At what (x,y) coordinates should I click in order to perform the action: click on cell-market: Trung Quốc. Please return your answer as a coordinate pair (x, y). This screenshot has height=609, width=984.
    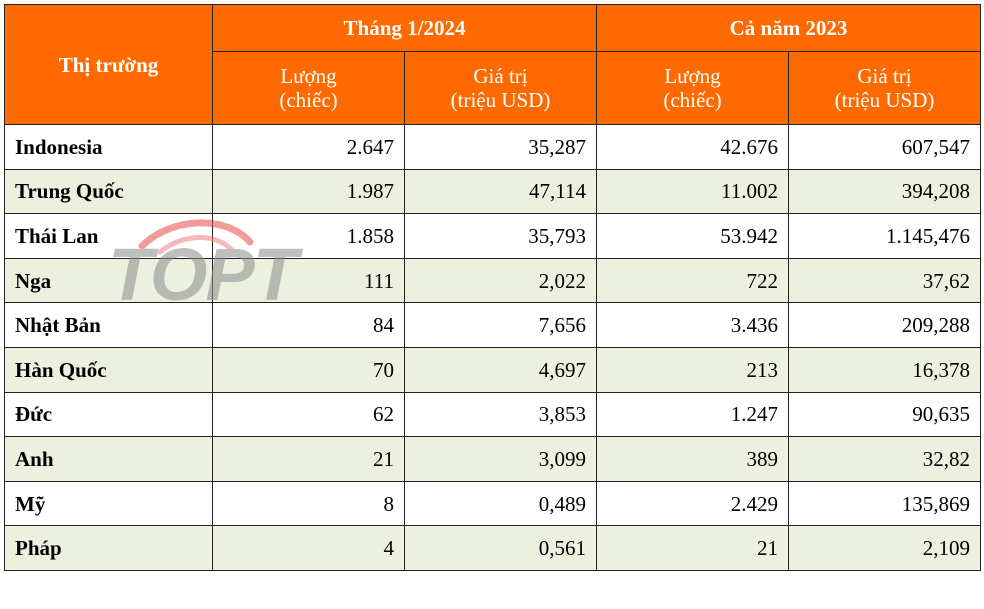
    Looking at the image, I should click on (108, 191).